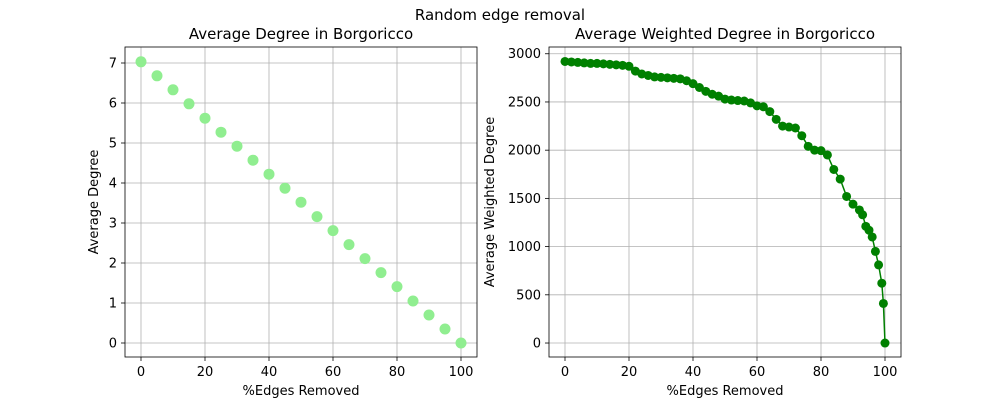  What do you see at coordinates (757, 372) in the screenshot?
I see `right-xtick-label-3: 60` at bounding box center [757, 372].